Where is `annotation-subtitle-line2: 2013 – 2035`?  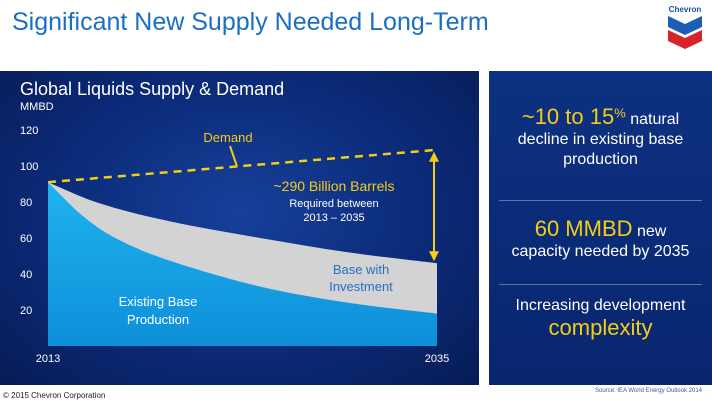
annotation-subtitle-line2: 2013 – 2035 is located at coordinates (333, 218).